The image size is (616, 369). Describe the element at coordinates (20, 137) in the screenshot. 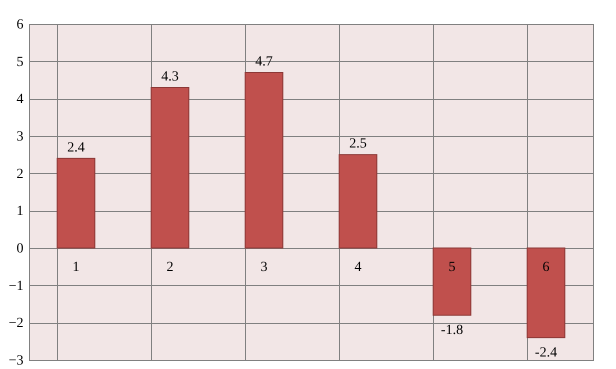

I see `y-tick-label: 3` at that location.